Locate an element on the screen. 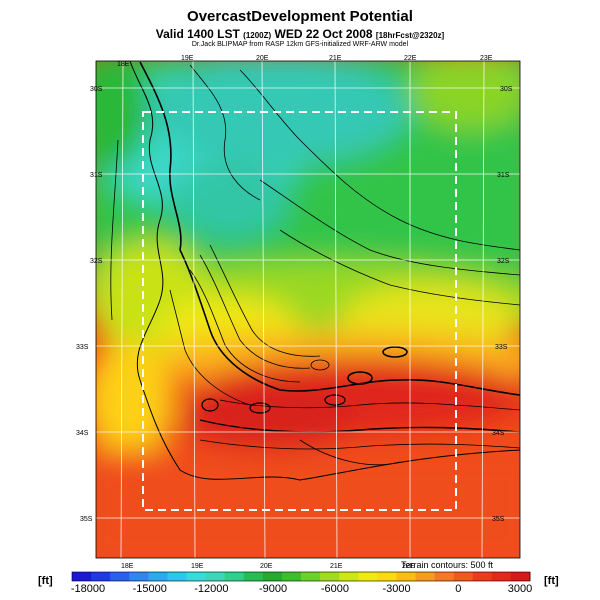 Image resolution: width=600 pixels, height=600 pixels. lon-label-top: 21E is located at coordinates (335, 58).